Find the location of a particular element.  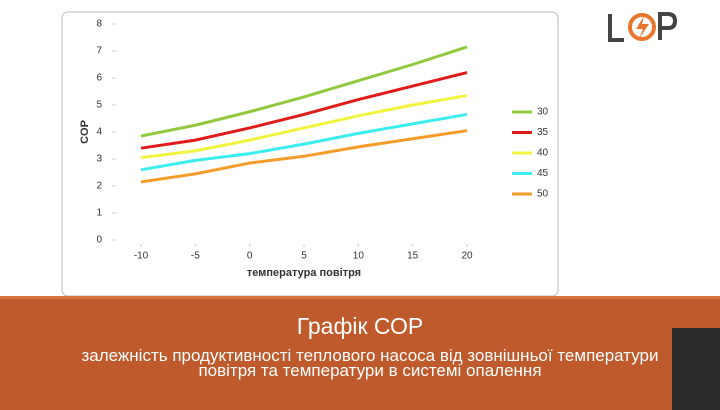

y-tick-label: 7 is located at coordinates (99, 51).